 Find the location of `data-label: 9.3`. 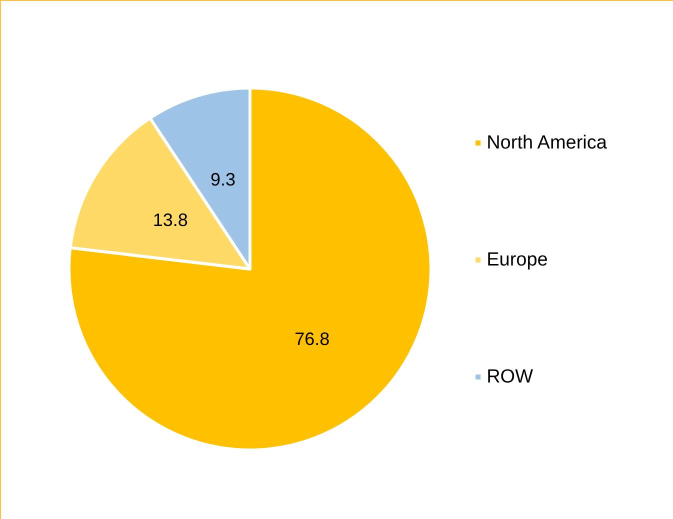

data-label: 9.3 is located at coordinates (223, 179).